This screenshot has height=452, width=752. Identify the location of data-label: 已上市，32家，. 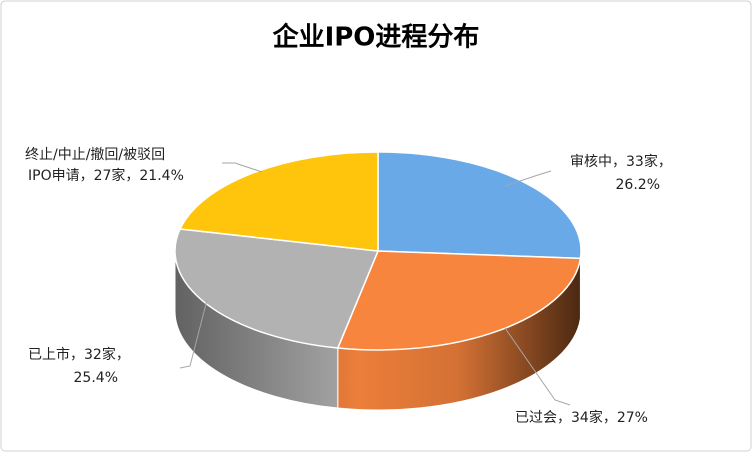
(79, 354).